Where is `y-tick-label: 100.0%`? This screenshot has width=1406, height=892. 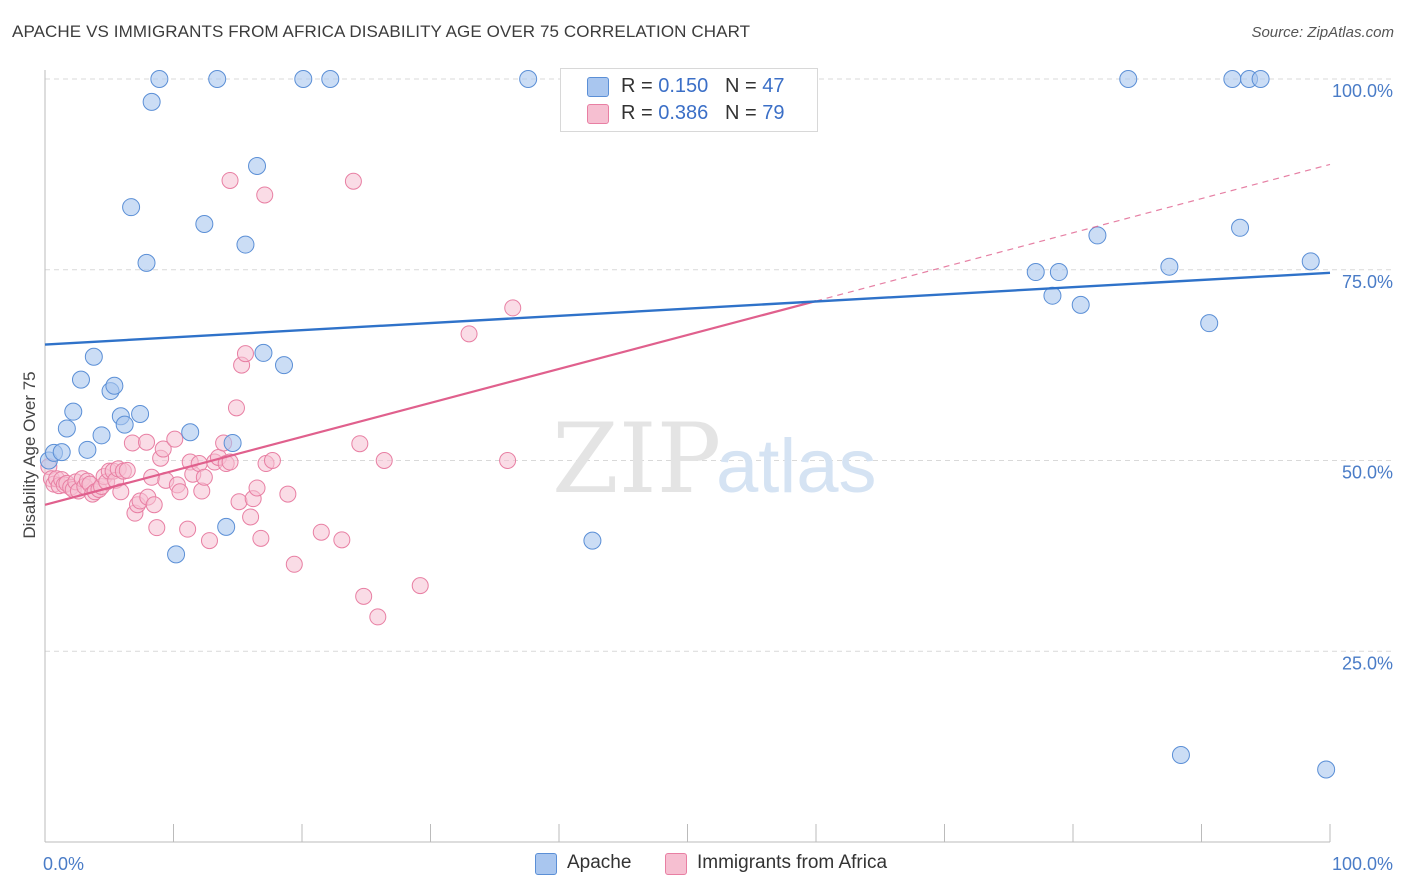
y-tick-label: 100.0% is located at coordinates (1362, 91).